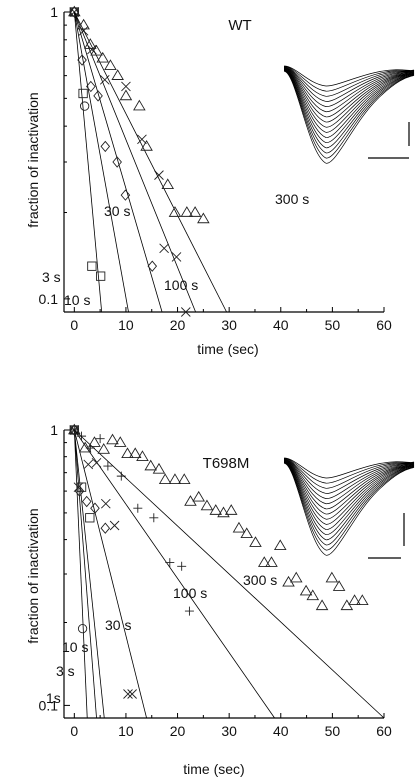 This screenshot has height=782, width=416. What do you see at coordinates (384, 325) in the screenshot?
I see `x-tick-label: 60` at bounding box center [384, 325].